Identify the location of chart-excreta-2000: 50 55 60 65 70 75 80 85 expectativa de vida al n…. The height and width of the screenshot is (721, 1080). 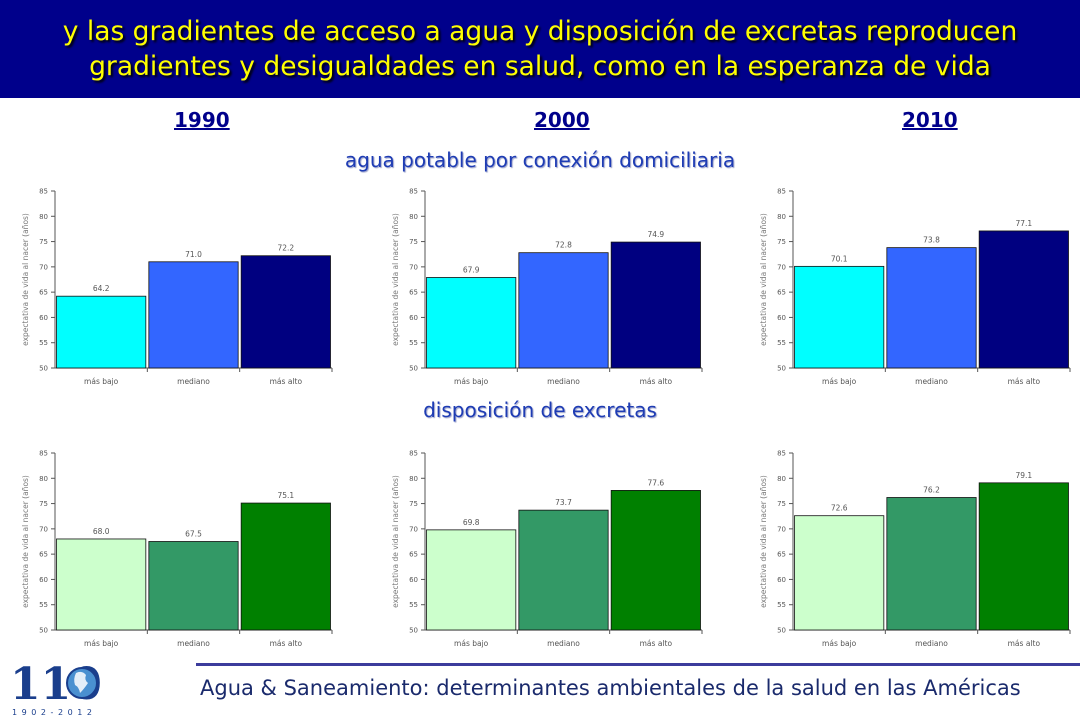
(540, 552).